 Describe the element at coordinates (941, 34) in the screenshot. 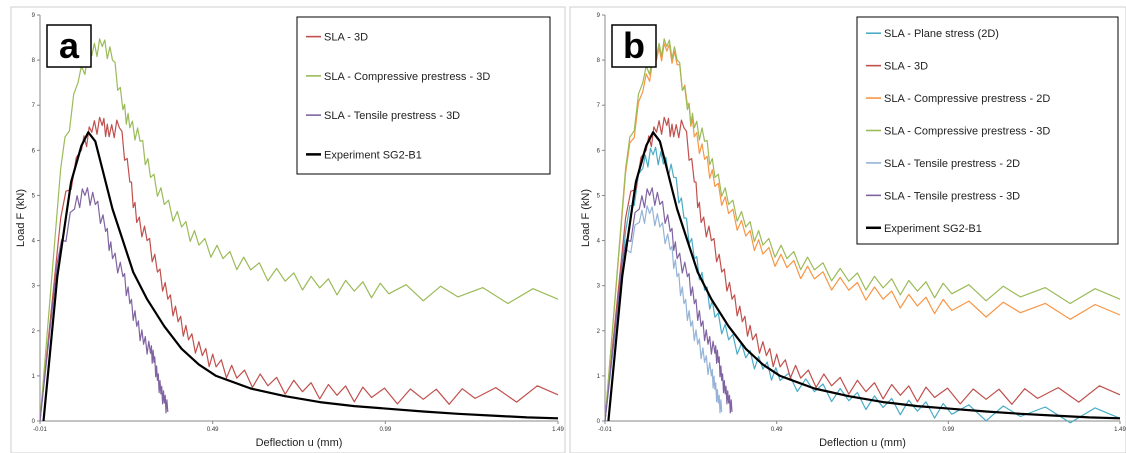

I see `legend-label: SLA - Plane stress (2D)` at that location.